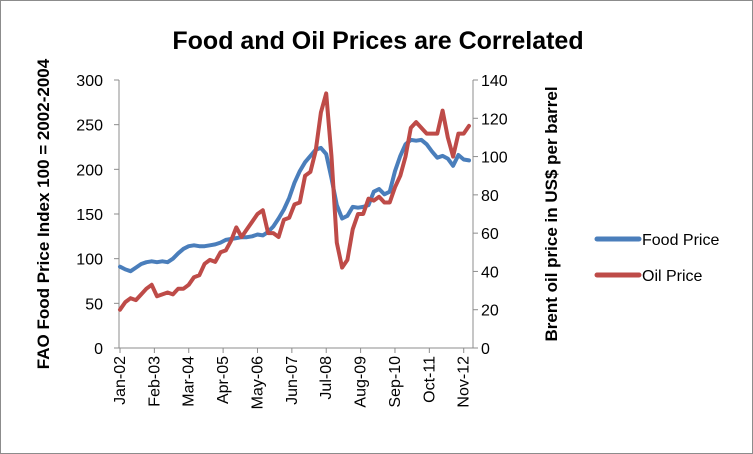 The height and width of the screenshot is (454, 753). Describe the element at coordinates (680, 240) in the screenshot. I see `legend-label-food: Food Price` at that location.